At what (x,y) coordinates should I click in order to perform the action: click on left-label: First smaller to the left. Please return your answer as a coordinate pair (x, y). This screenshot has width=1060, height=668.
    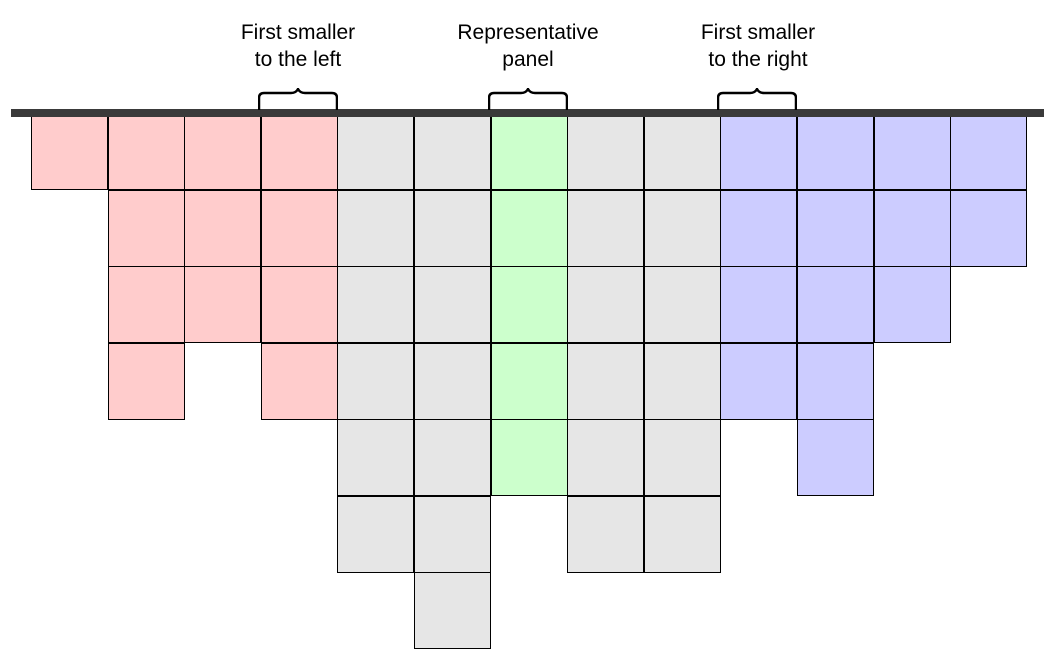
    Looking at the image, I should click on (298, 46).